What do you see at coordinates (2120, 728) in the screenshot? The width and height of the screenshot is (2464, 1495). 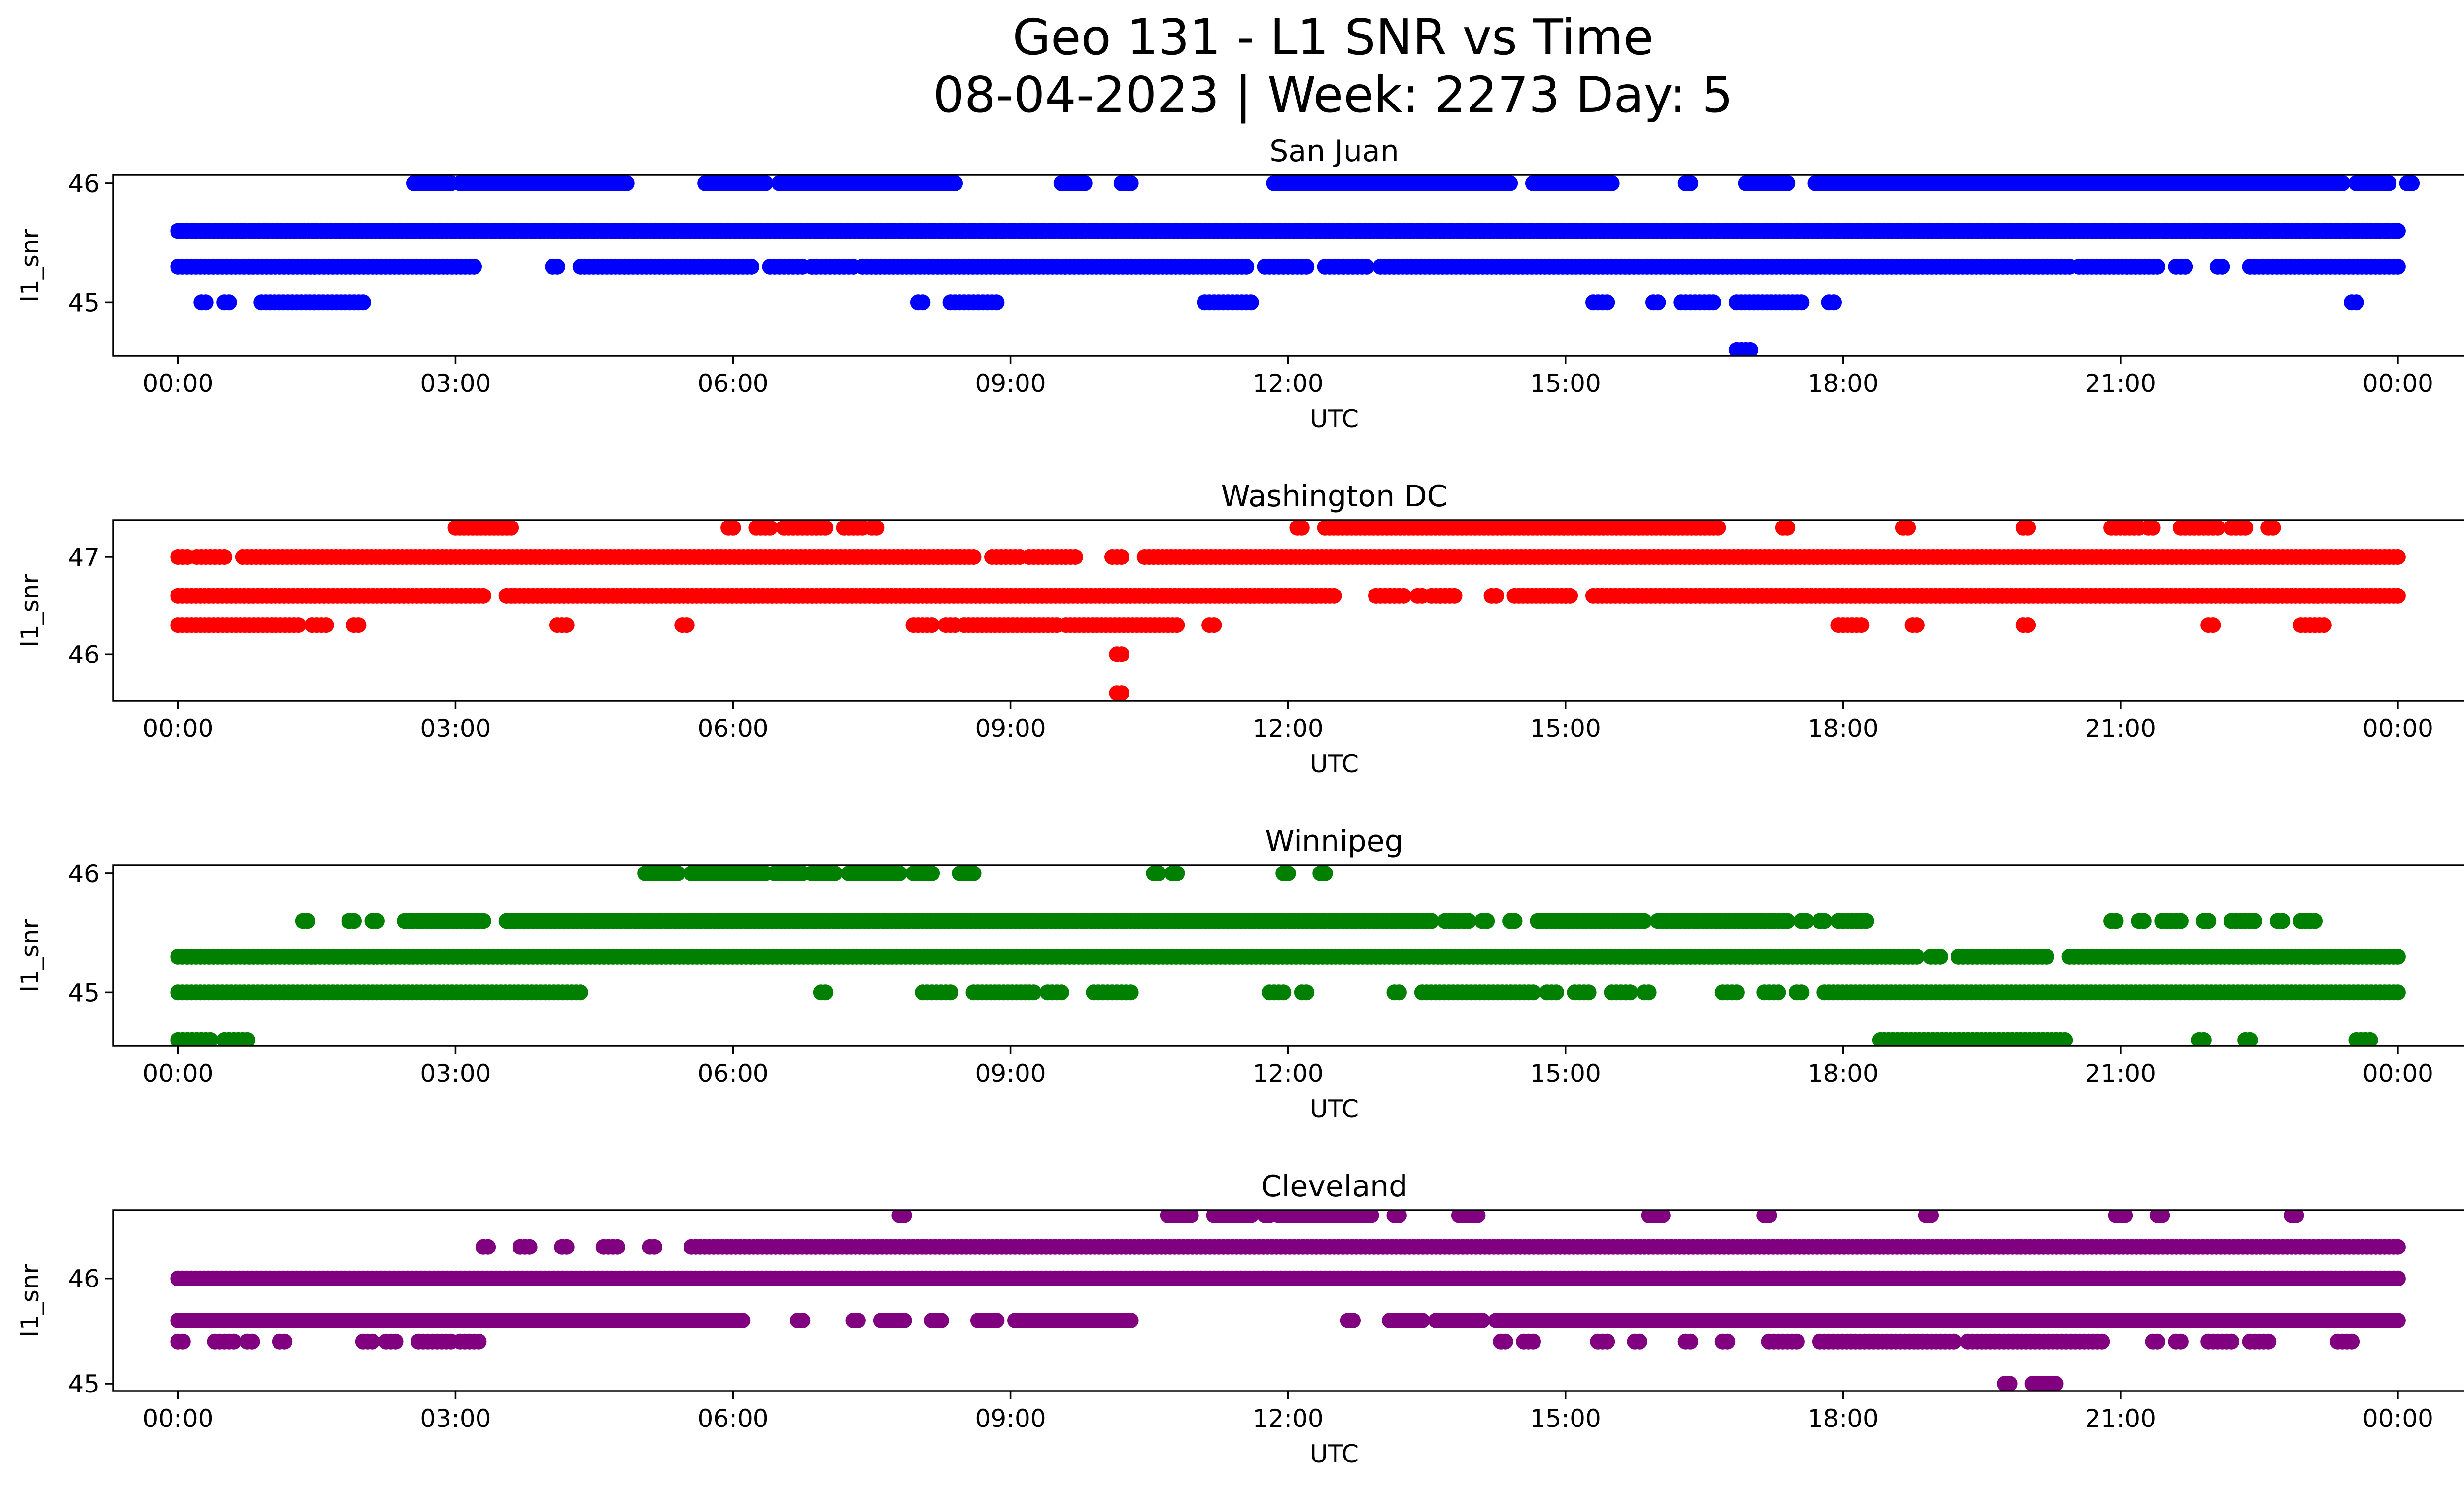 I see `x-tick-label: 21:00` at bounding box center [2120, 728].